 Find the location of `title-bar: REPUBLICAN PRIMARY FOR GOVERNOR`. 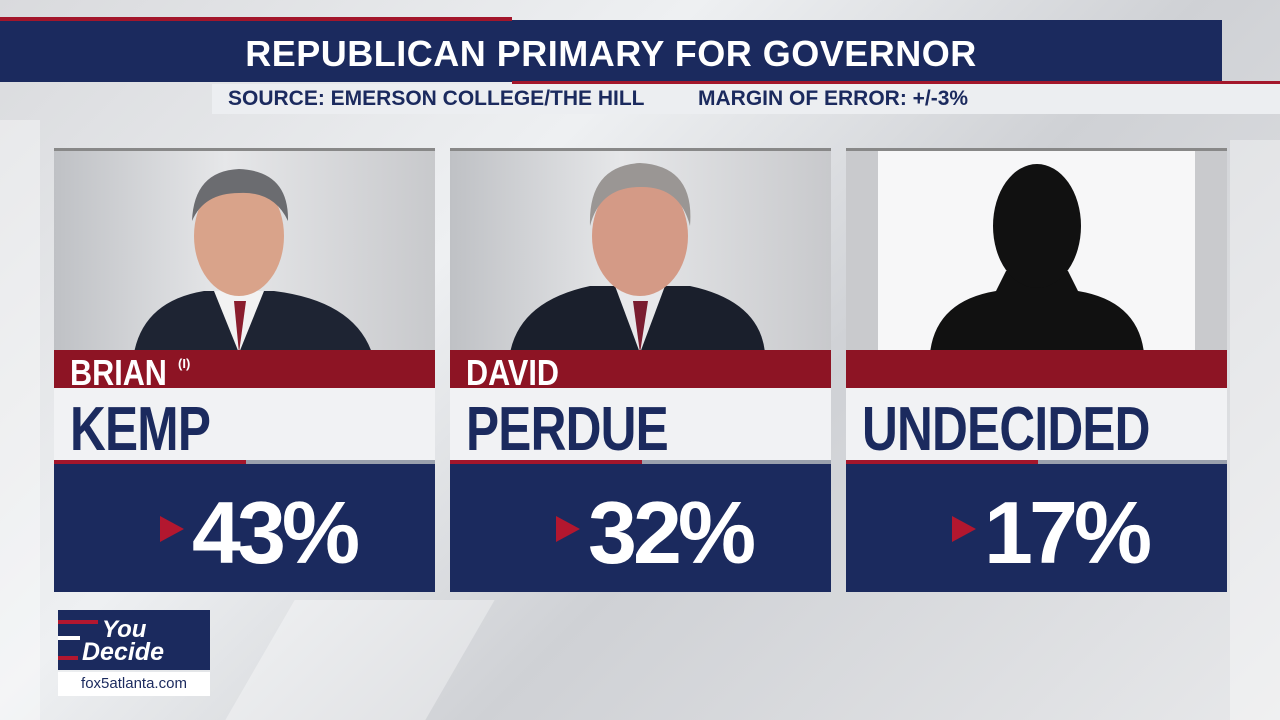

title-bar: REPUBLICAN PRIMARY FOR GOVERNOR is located at coordinates (640, 51).